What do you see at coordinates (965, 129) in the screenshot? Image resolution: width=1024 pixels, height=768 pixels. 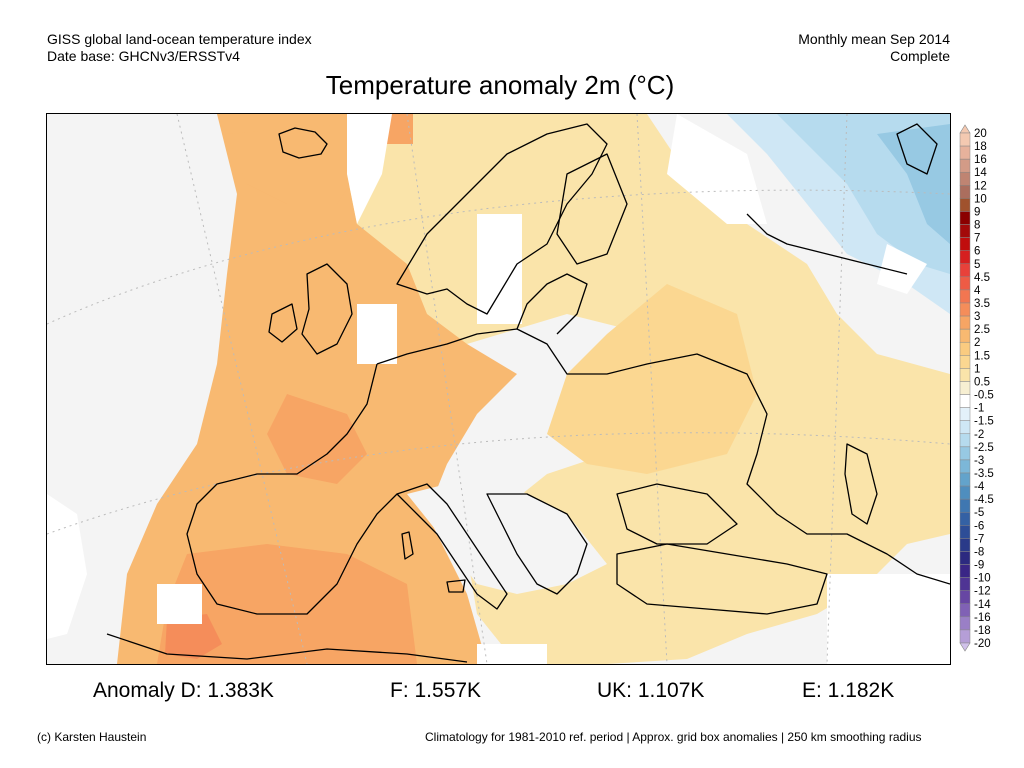 I see `legend-arrow-top` at bounding box center [965, 129].